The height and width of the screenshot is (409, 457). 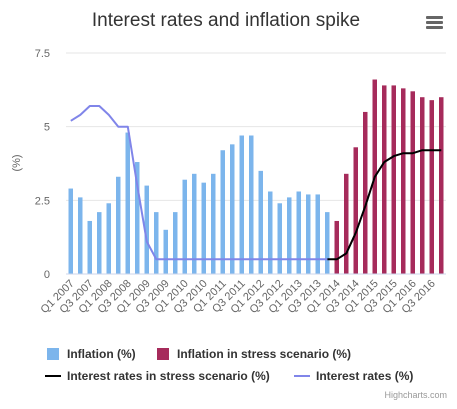 I want to click on menu-line-middle, so click(x=434, y=22).